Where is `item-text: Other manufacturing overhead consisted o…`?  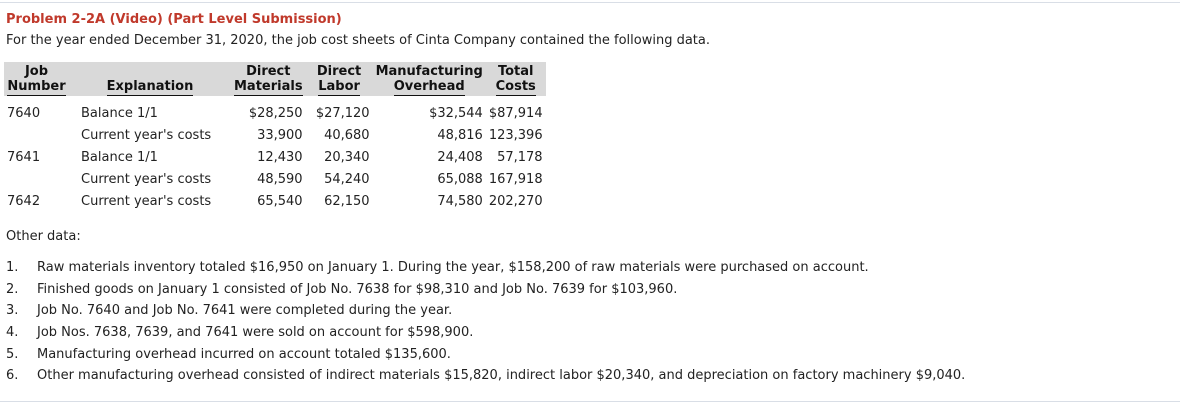
item-text: Other manufacturing overhead consisted o… is located at coordinates (501, 376).